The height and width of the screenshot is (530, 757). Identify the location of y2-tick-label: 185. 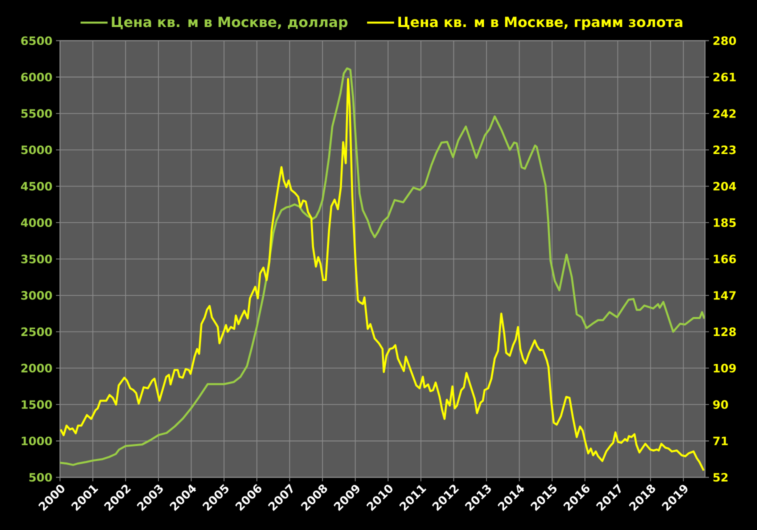
(725, 222).